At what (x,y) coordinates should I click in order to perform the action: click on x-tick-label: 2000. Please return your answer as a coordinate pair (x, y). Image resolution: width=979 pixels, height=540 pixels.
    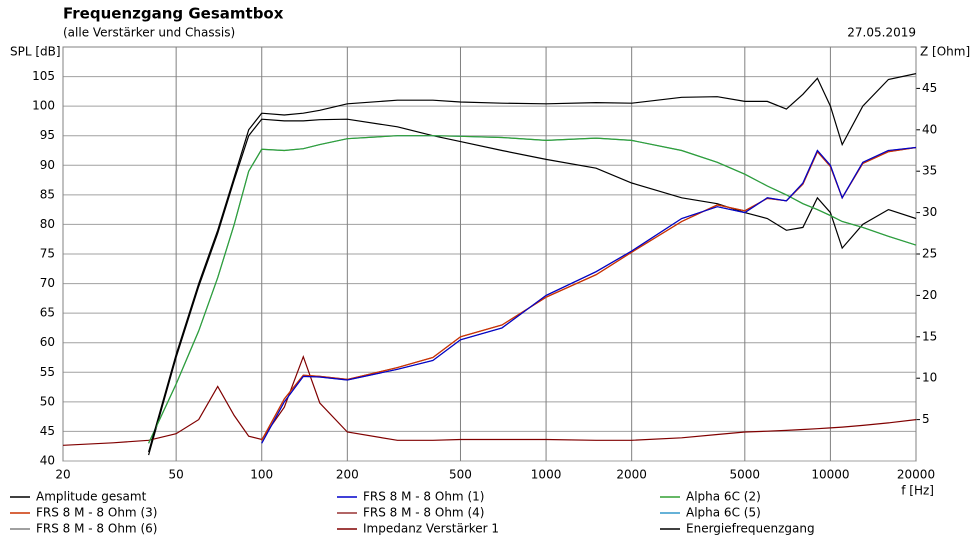
    Looking at the image, I should click on (631, 475).